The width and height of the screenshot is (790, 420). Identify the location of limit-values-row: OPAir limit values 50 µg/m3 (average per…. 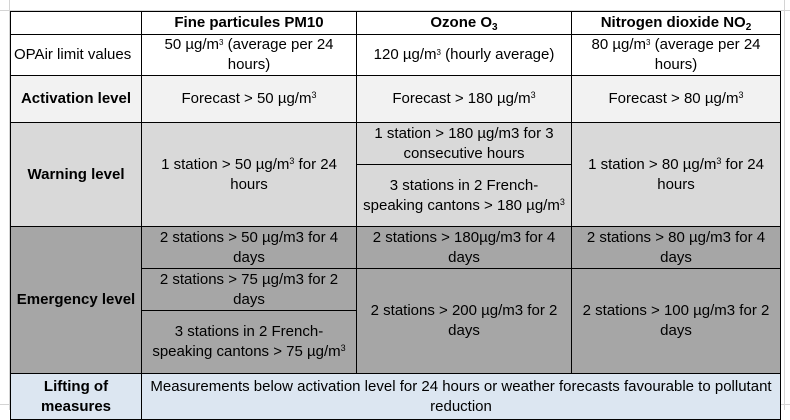
(395, 55).